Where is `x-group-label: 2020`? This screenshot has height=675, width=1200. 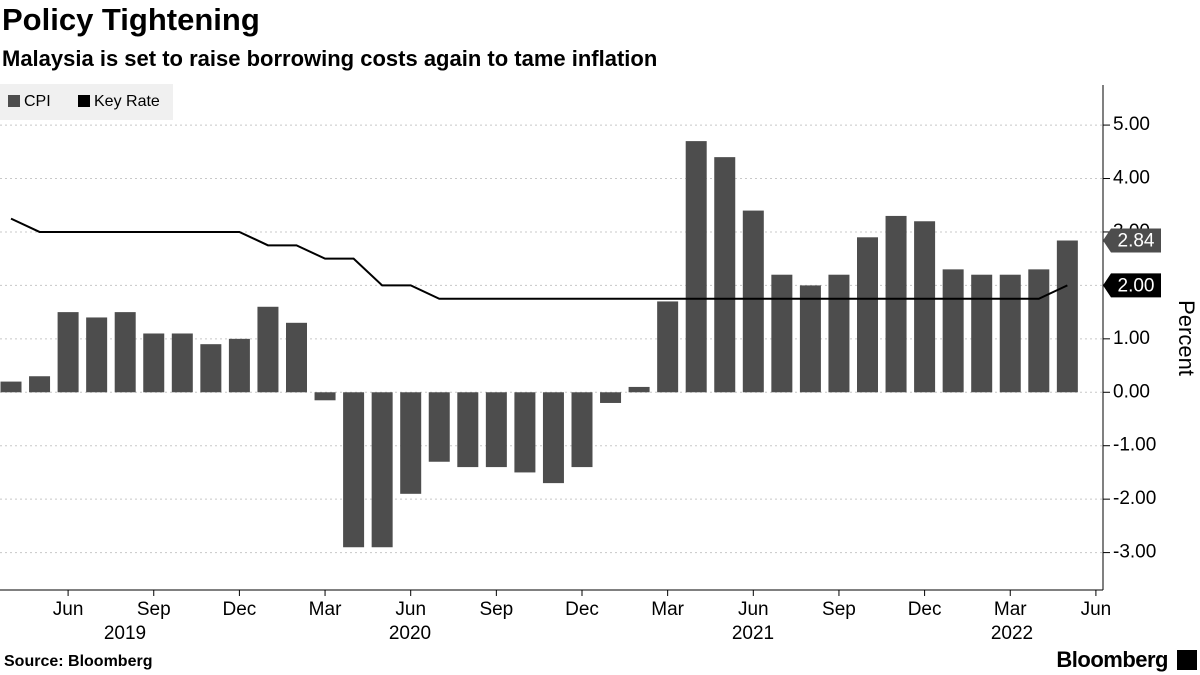 x-group-label: 2020 is located at coordinates (410, 633).